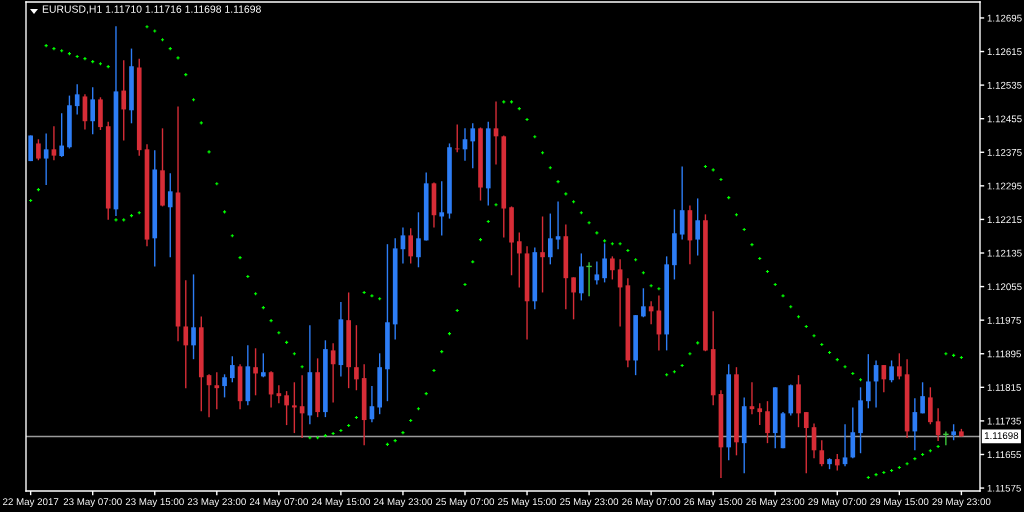  Describe the element at coordinates (1004, 119) in the screenshot. I see `y-tick-label: 1.12455` at that location.